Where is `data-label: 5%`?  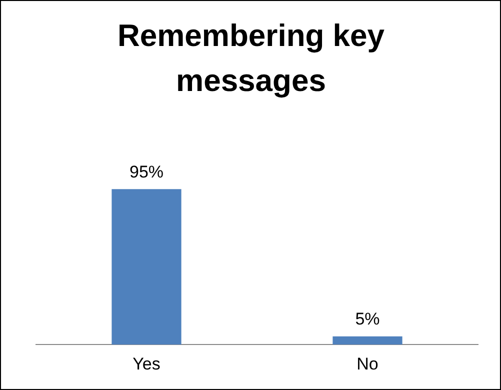 data-label: 5% is located at coordinates (367, 319).